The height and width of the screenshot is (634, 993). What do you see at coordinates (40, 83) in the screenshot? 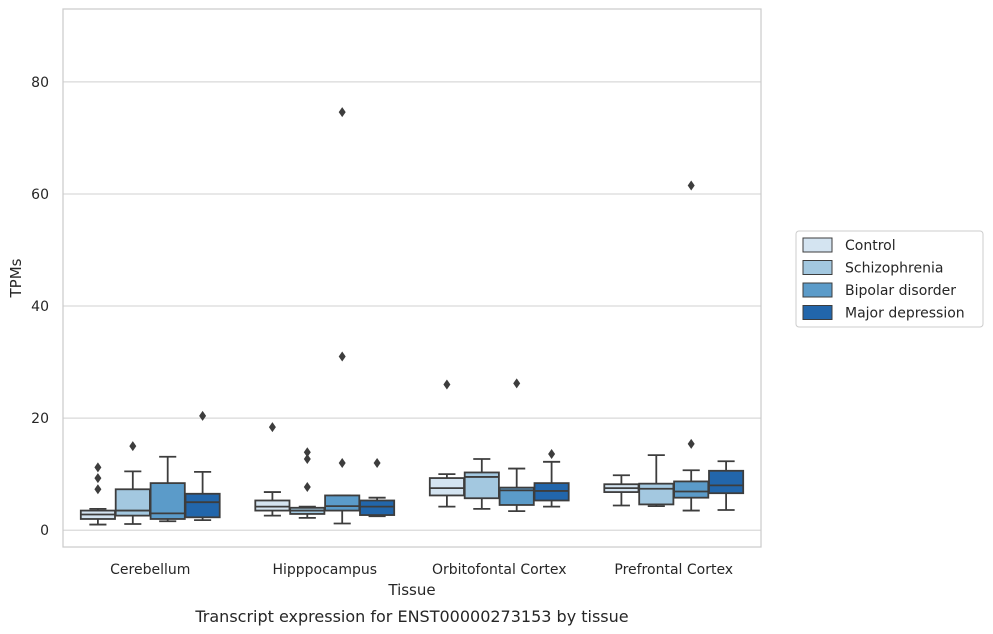
I see `y-tick-label: 80` at bounding box center [40, 83].